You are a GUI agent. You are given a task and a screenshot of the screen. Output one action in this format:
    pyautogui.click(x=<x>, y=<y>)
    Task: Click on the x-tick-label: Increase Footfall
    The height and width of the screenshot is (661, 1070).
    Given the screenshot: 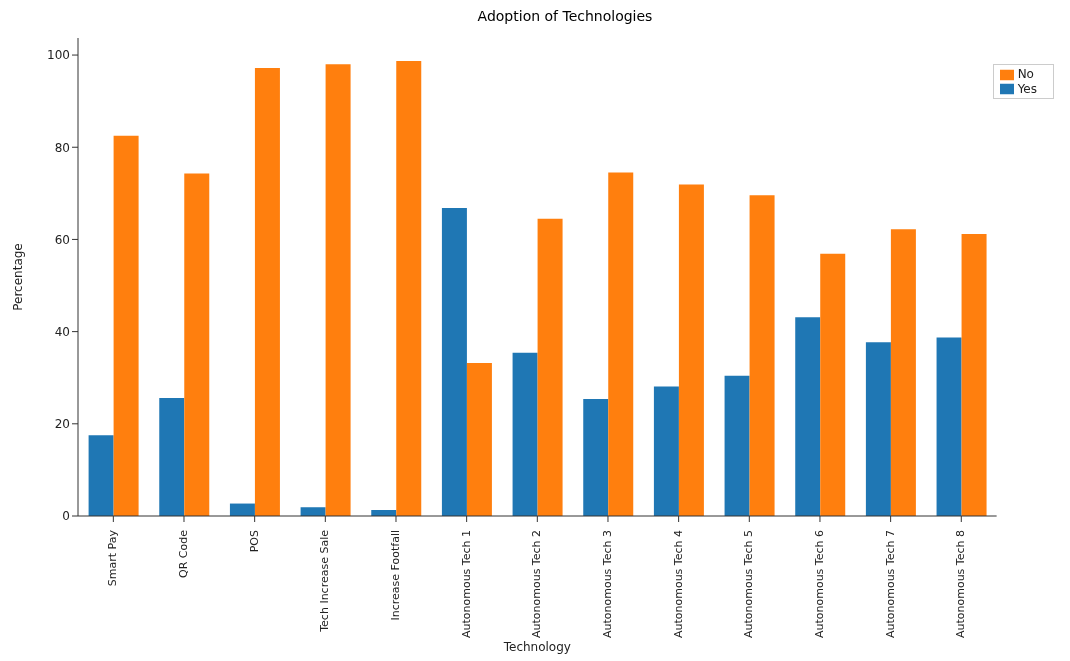 What is the action you would take?
    pyautogui.click(x=395, y=575)
    